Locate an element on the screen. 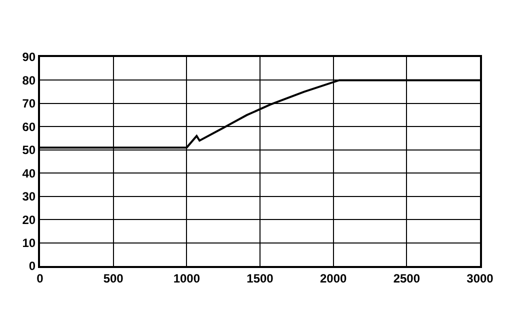  x-tick-label: 2500 is located at coordinates (406, 278).